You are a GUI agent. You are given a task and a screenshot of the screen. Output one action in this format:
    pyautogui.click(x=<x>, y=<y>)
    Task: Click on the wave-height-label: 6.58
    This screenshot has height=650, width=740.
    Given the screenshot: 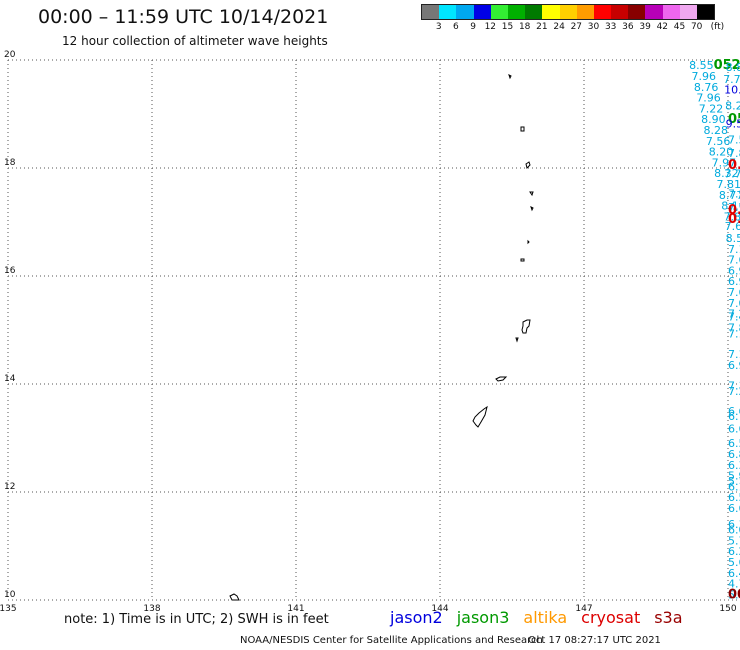 What is the action you would take?
    pyautogui.click(x=734, y=443)
    